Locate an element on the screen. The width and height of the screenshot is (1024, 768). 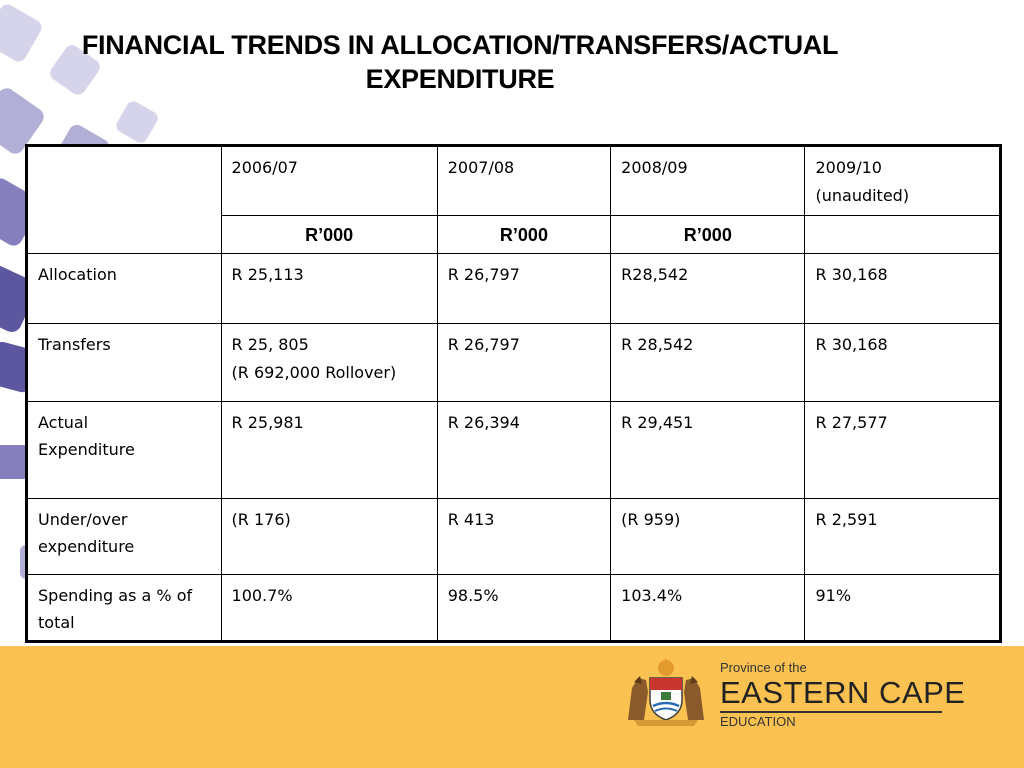
row-label: Allocation is located at coordinates (124, 288).